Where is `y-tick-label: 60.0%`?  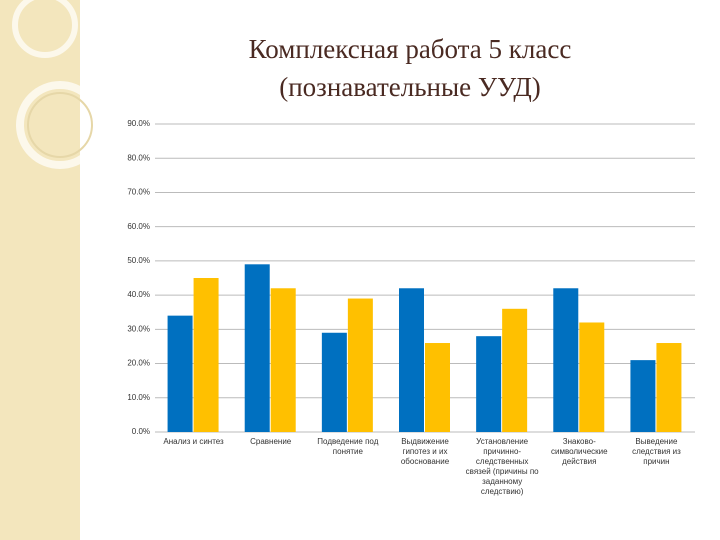 y-tick-label: 60.0% is located at coordinates (138, 226).